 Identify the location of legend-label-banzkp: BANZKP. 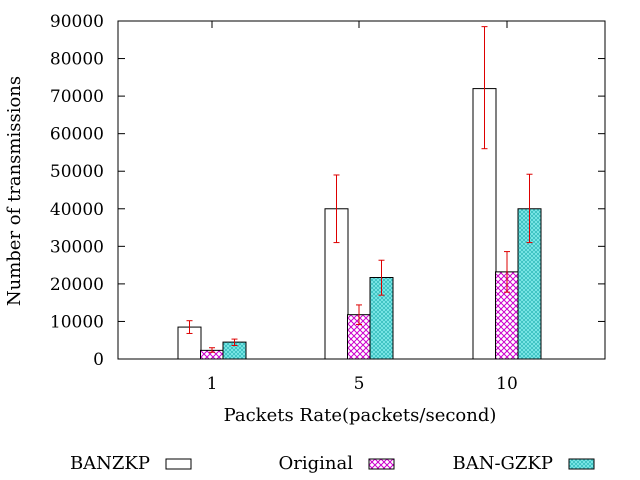
(110, 463).